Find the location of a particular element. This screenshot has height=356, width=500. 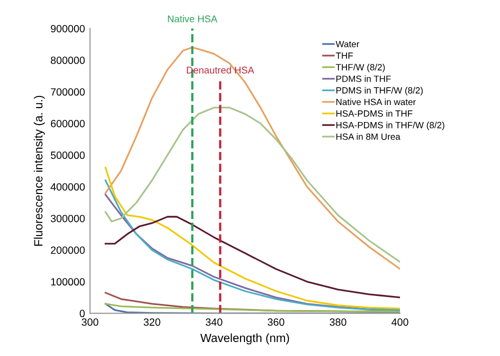

y-tick-label: 600000 is located at coordinates (67, 124).